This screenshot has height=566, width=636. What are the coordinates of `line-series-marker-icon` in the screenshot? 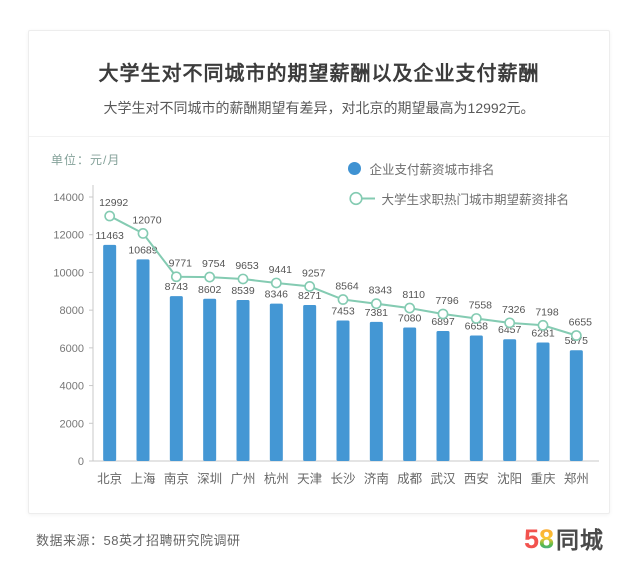 It's located at (362, 198).